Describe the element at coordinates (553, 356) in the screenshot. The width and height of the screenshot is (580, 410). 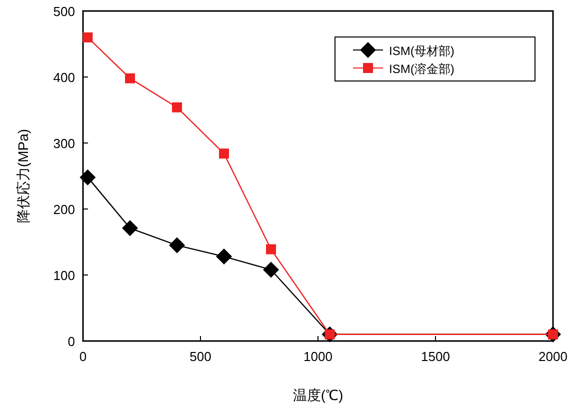
I see `x-tick-label: 2000` at that location.